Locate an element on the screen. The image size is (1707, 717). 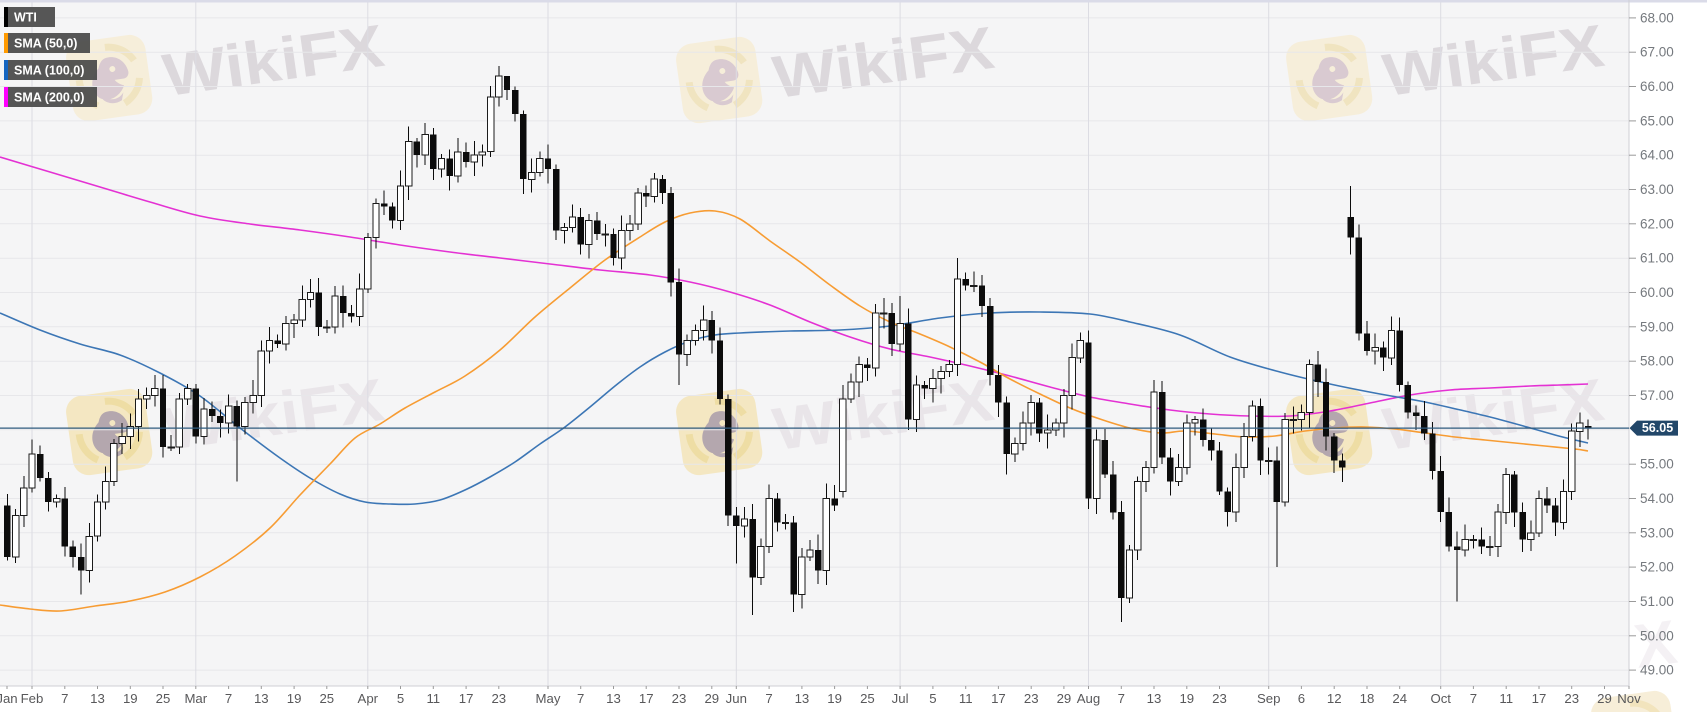
svg-text: SMA (200,0) is located at coordinates (49, 98).